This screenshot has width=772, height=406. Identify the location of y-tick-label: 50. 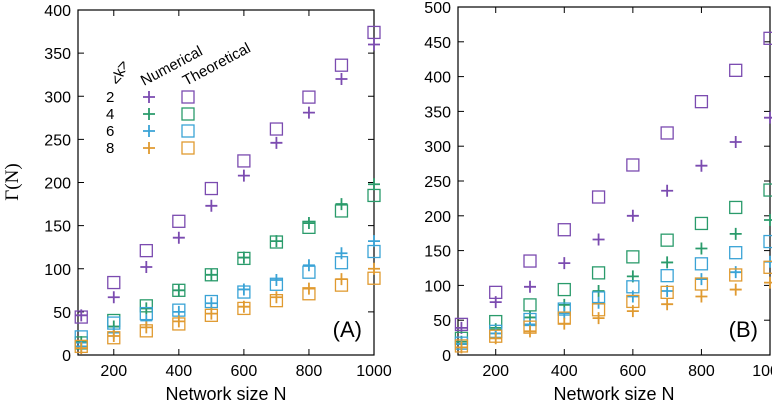
(62, 313).